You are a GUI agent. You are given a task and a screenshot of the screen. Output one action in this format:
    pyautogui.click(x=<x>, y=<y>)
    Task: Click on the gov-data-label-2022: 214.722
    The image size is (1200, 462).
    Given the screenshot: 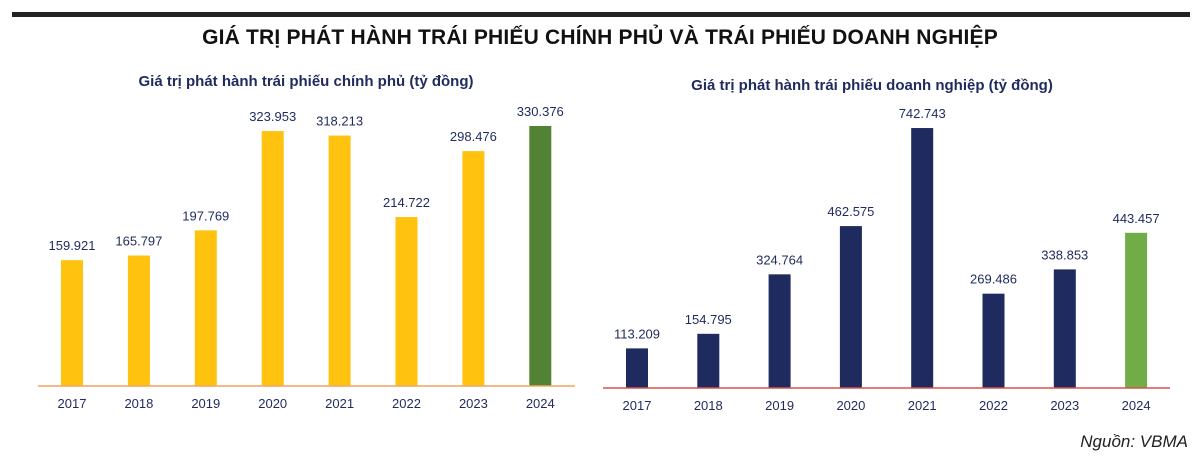 What is the action you would take?
    pyautogui.click(x=406, y=202)
    